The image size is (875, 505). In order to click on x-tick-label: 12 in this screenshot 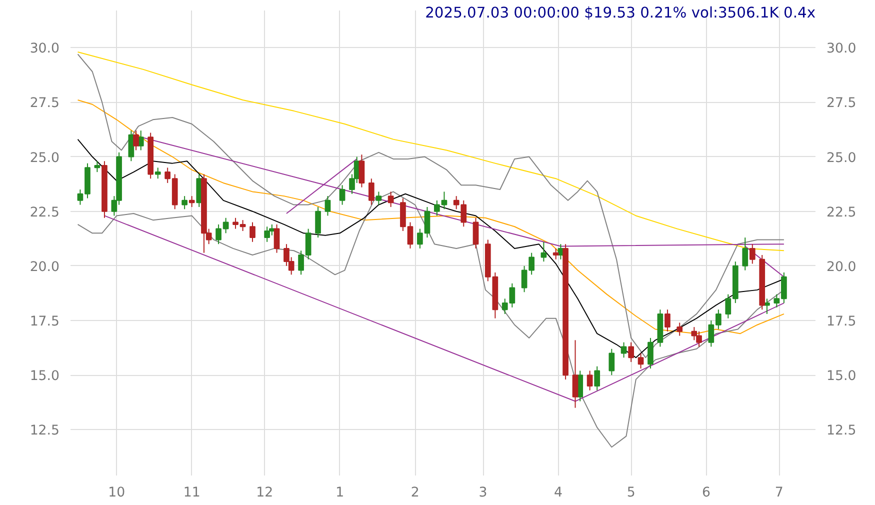, I will do `click(265, 493)`.